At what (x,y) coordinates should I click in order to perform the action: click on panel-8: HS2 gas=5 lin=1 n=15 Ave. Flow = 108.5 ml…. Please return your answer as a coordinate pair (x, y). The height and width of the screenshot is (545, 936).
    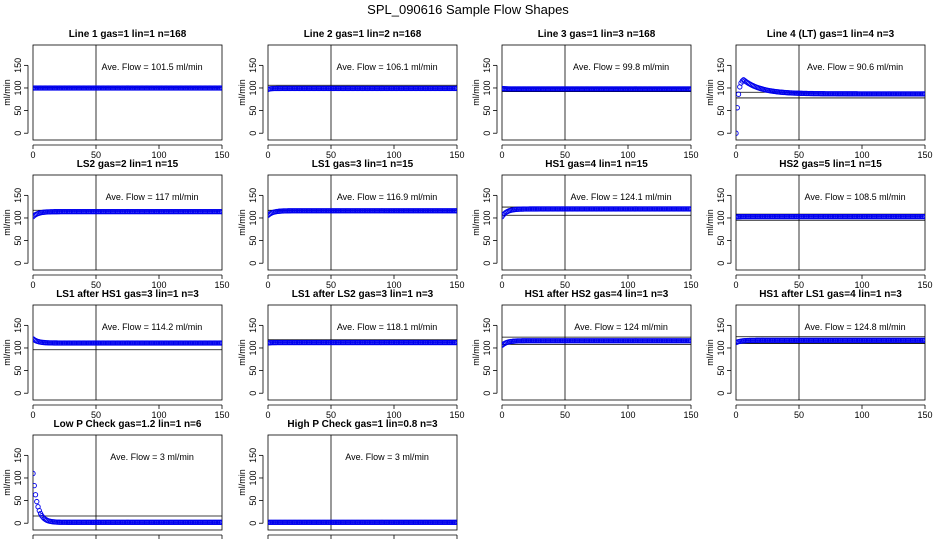
    Looking at the image, I should click on (819, 224).